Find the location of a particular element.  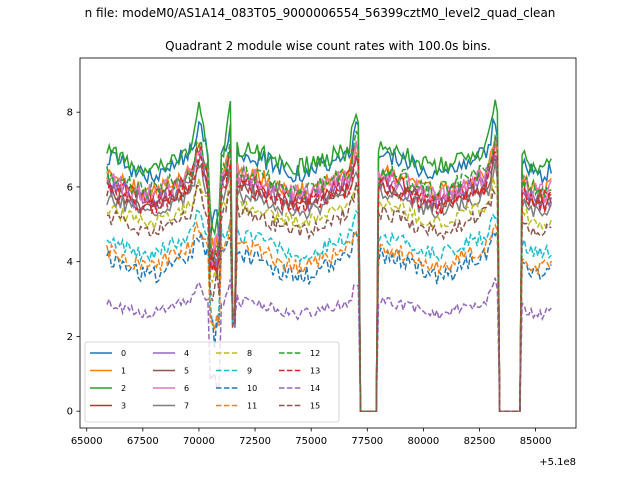

legend-label-9: 9 is located at coordinates (249, 371).